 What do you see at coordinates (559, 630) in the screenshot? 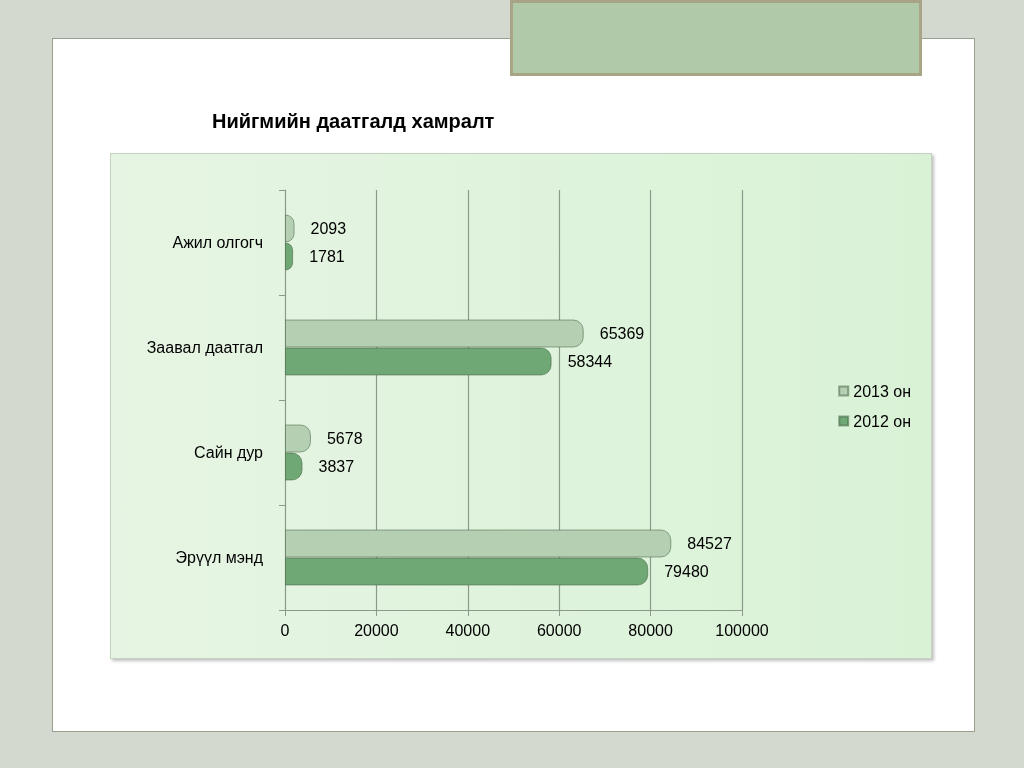
I see `x-tick-label: 60000` at bounding box center [559, 630].